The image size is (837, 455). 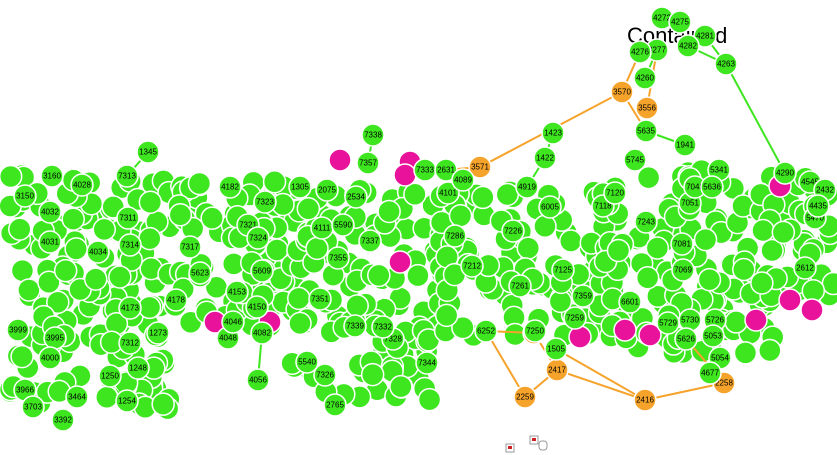 I want to click on node-label: 4031, so click(x=50, y=242).